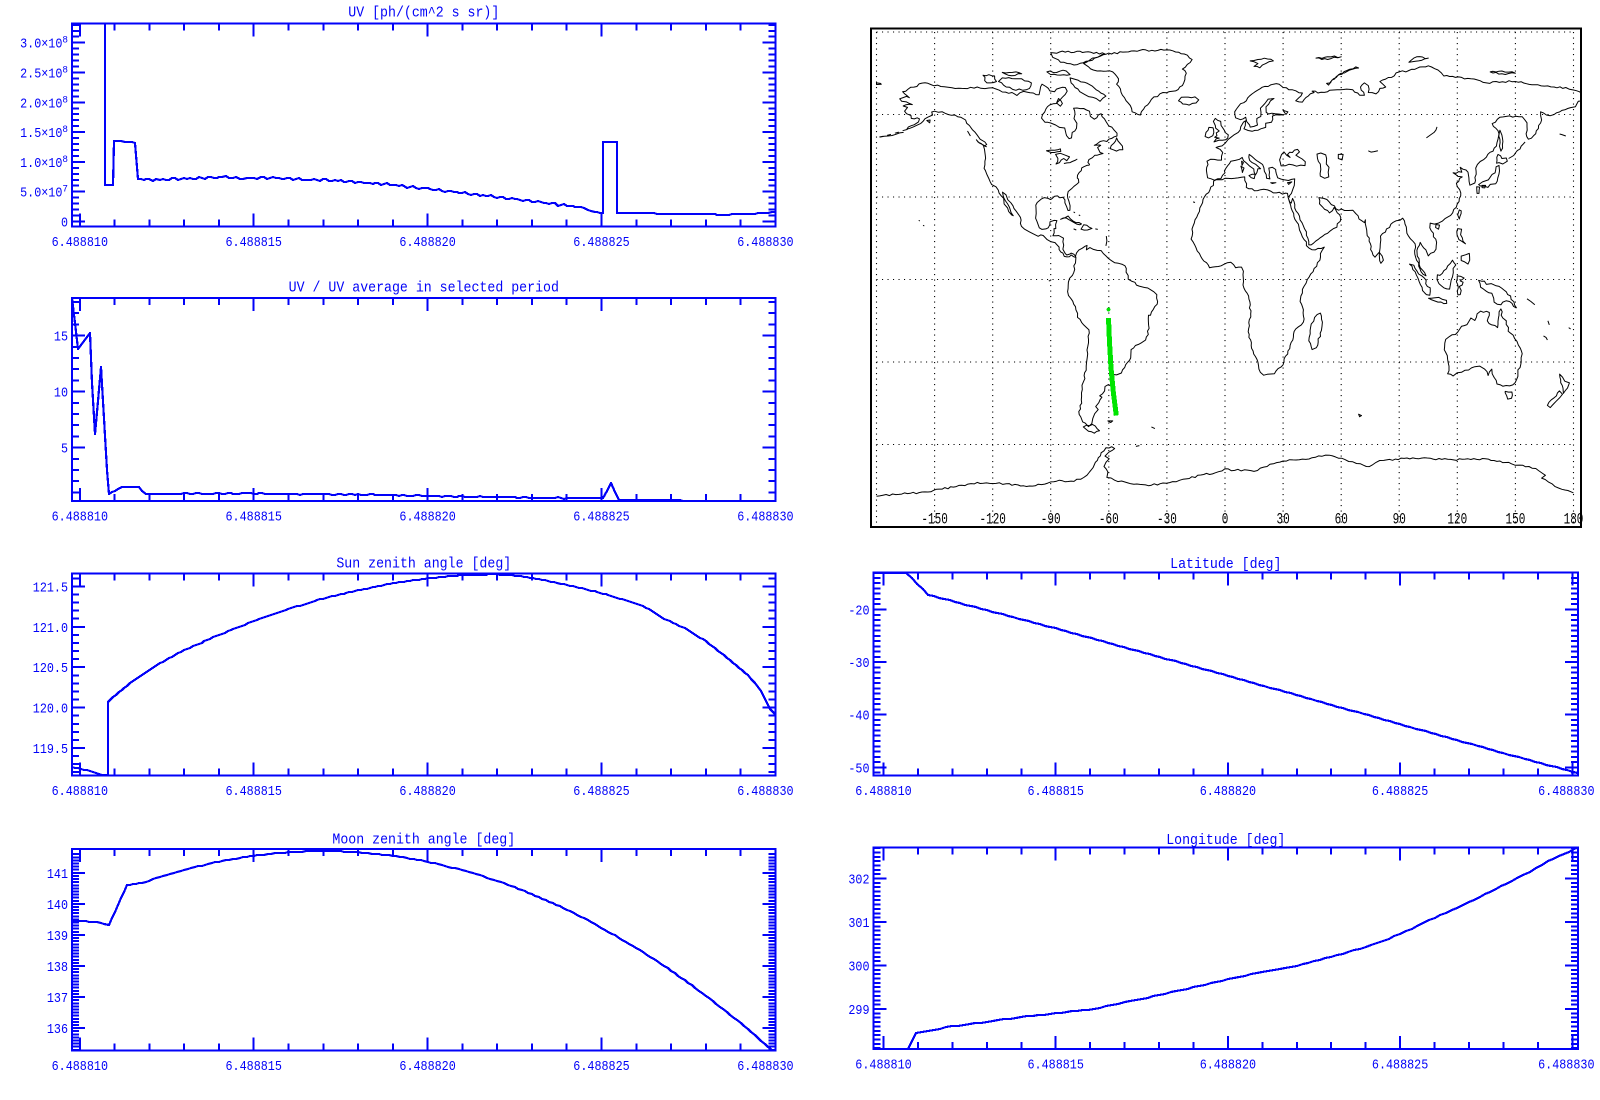  I want to click on svg-text: Latitude [deg], so click(1225, 564).